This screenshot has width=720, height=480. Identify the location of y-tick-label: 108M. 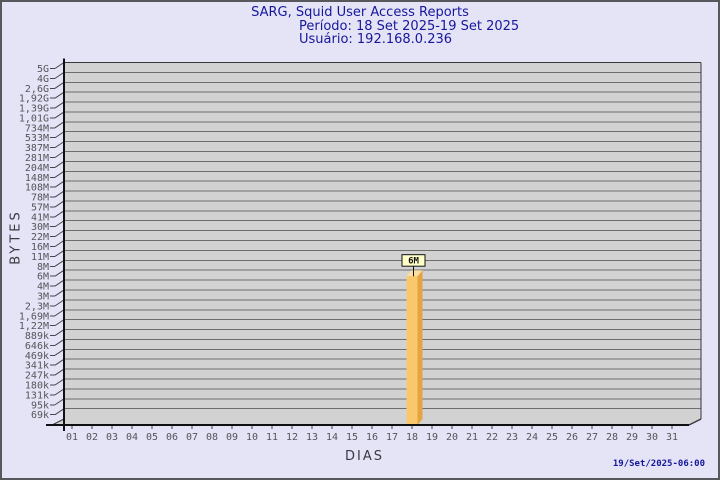
(37, 188).